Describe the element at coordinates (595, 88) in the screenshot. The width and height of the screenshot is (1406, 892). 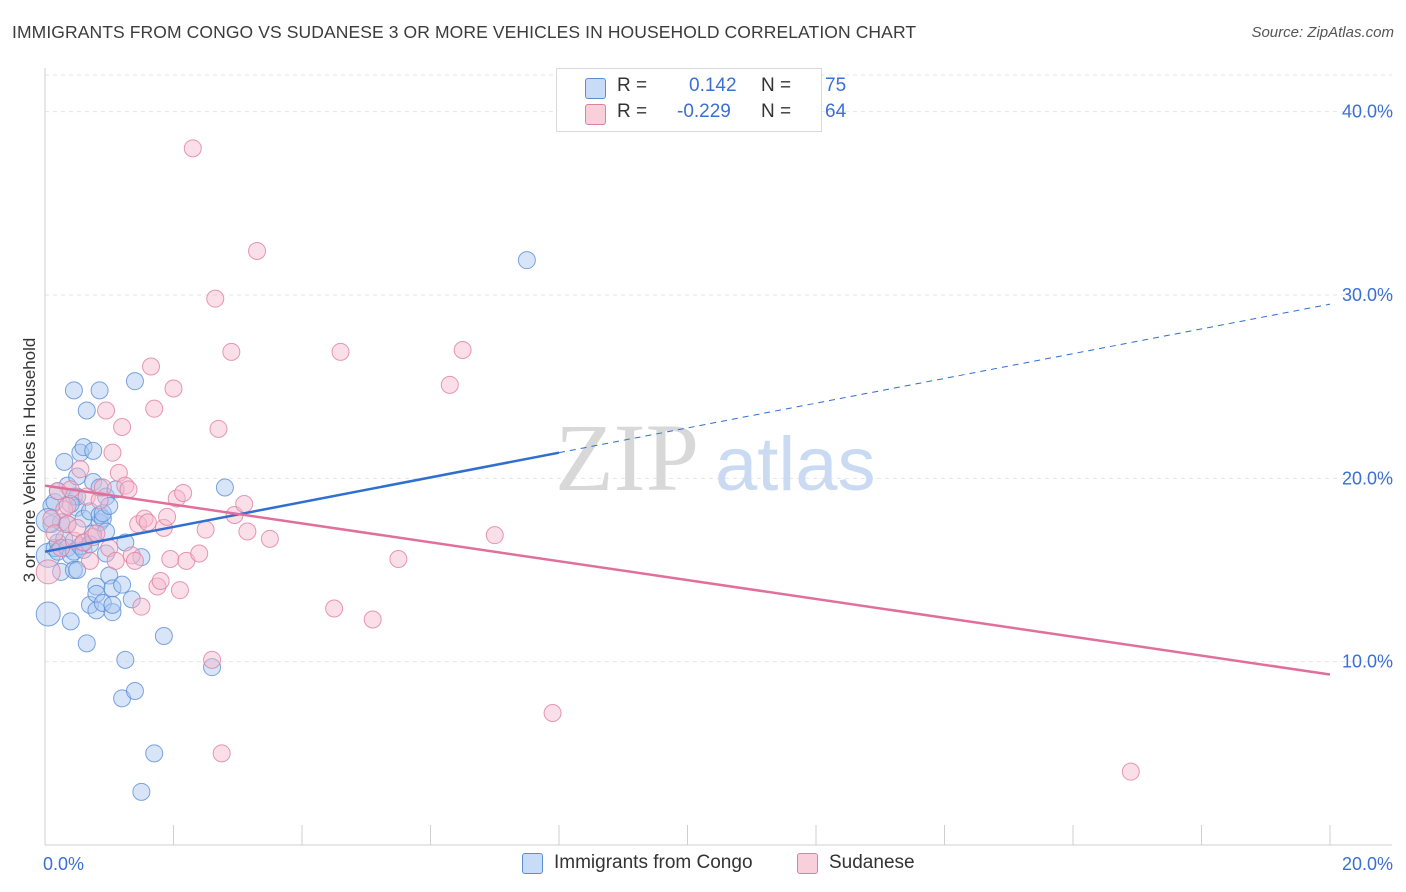
I see `legend-swatch-congo` at that location.